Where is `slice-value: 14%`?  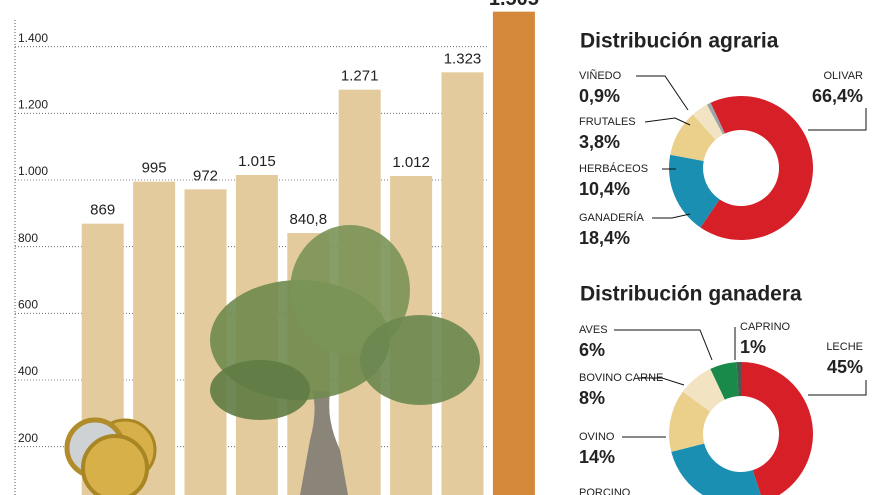
slice-value: 14% is located at coordinates (597, 457).